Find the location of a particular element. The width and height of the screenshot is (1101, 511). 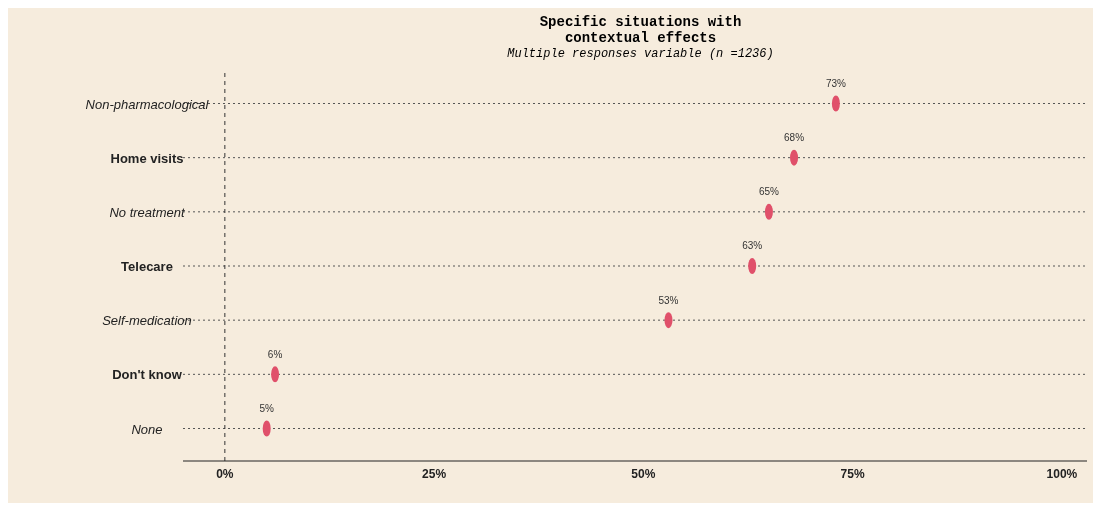

x-tick-label: 0% is located at coordinates (225, 473).